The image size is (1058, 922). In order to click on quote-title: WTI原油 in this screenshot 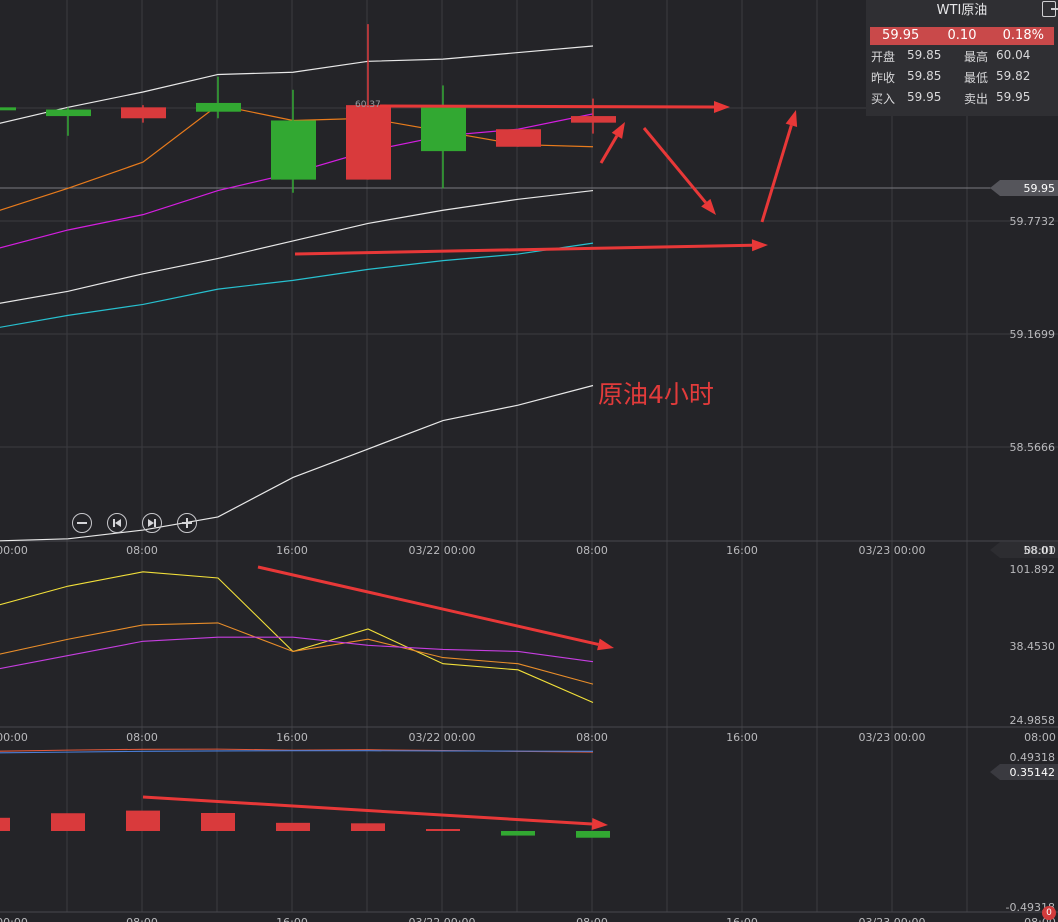, I will do `click(962, 10)`.